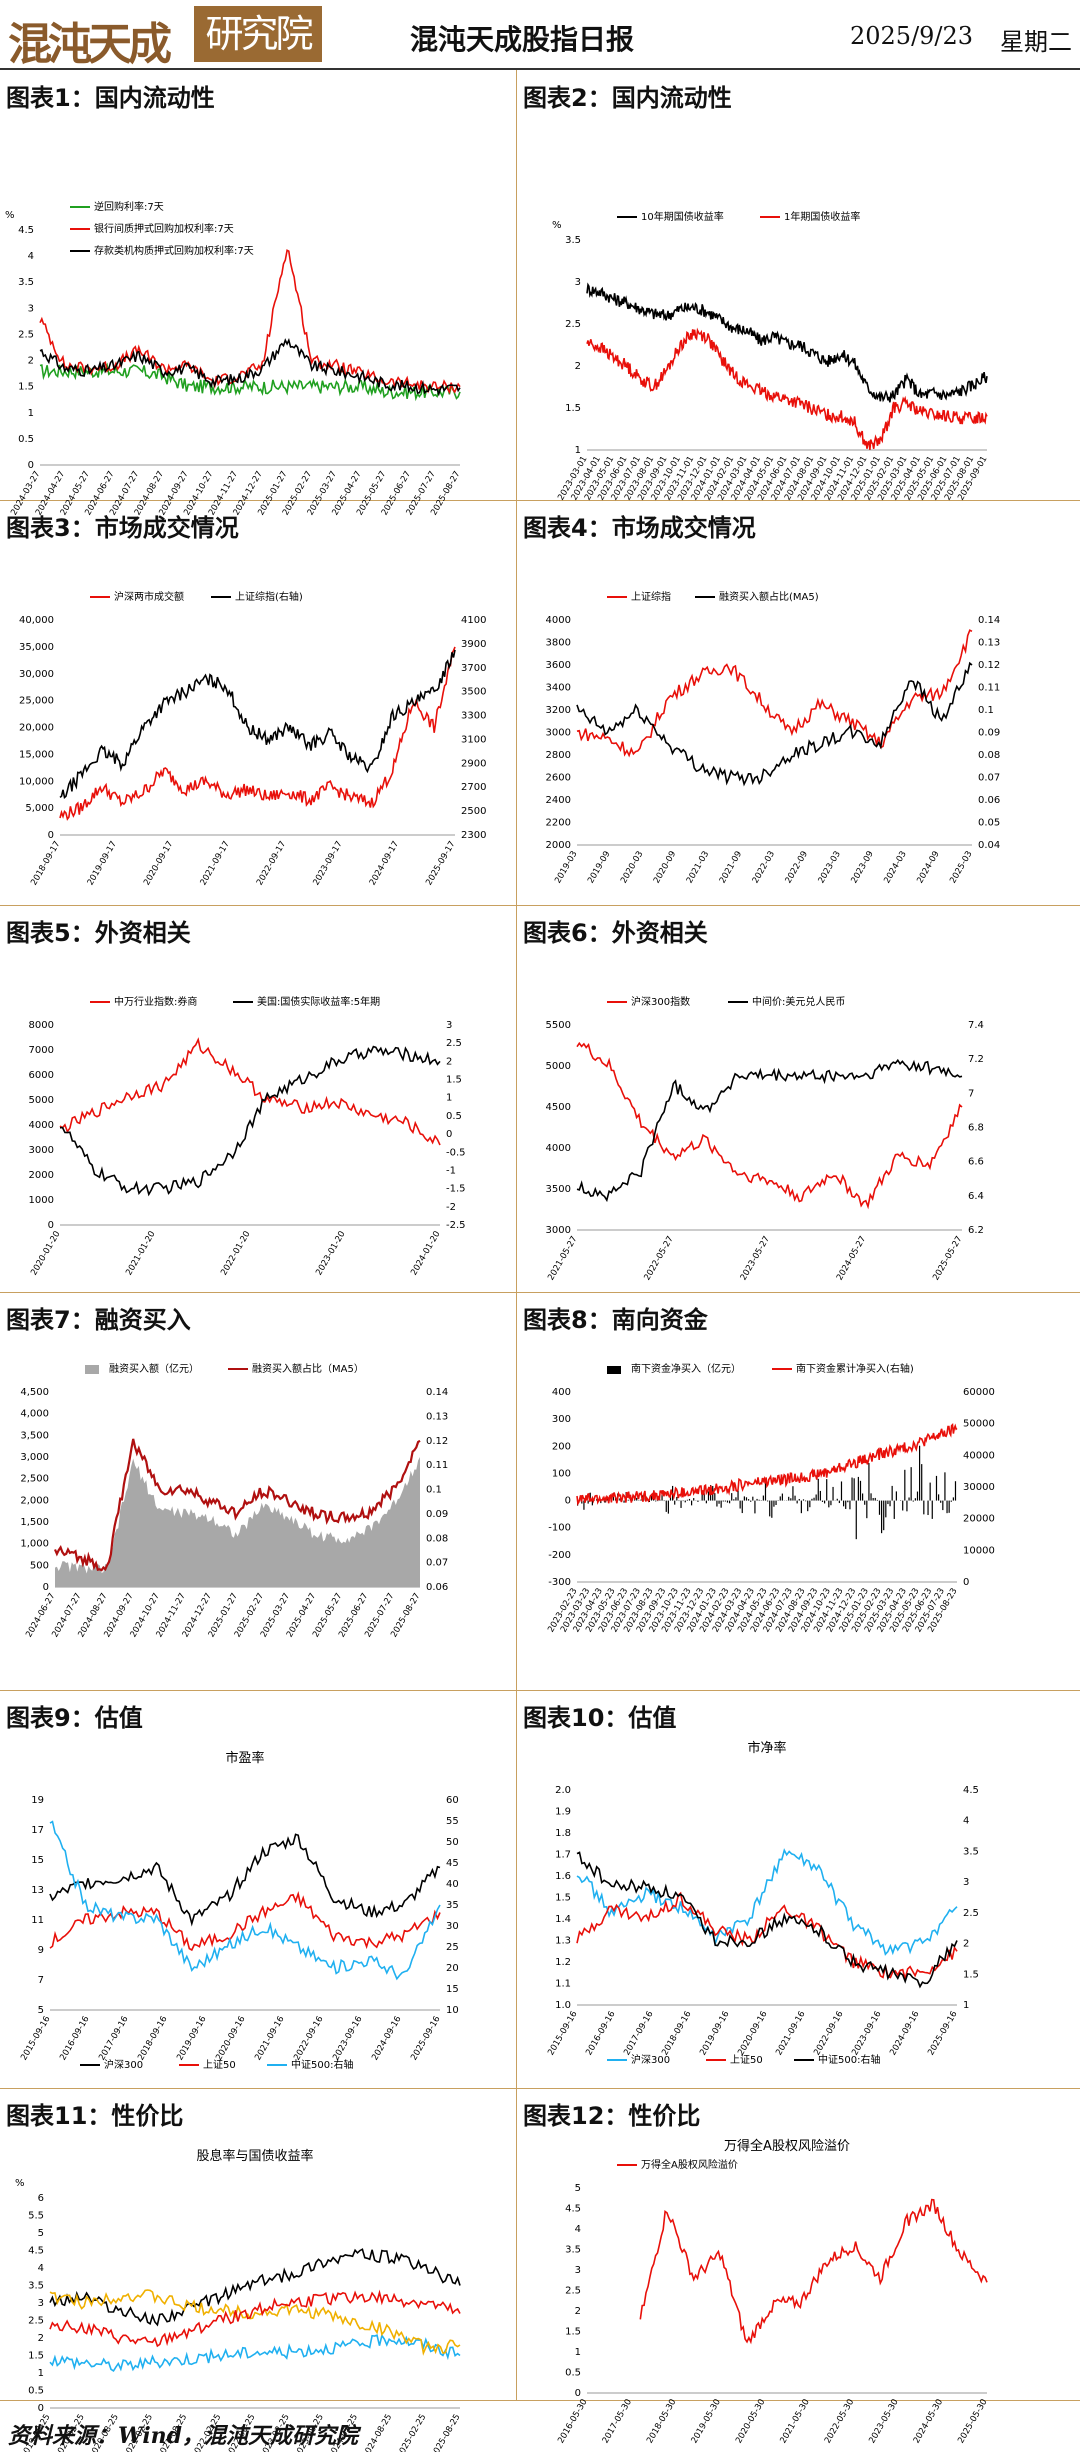  I want to click on y-tick-label: 2000, so click(558, 845).